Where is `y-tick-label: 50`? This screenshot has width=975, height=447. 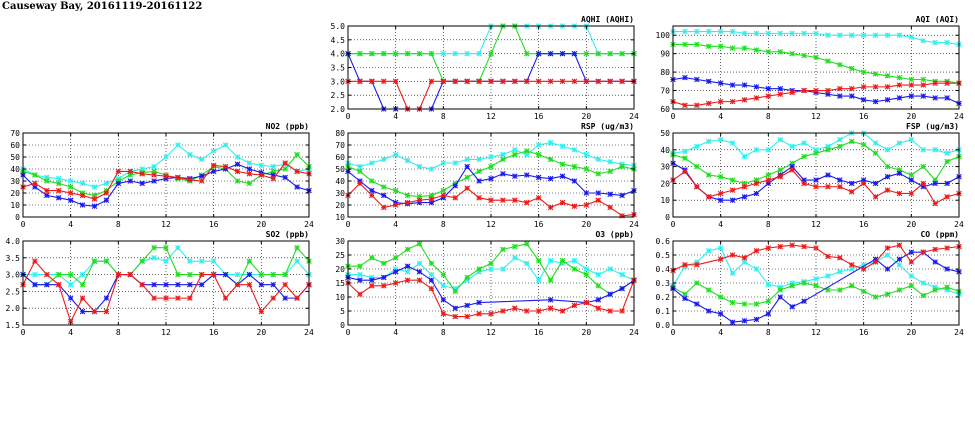
y-tick-label: 50 is located at coordinates (665, 133).